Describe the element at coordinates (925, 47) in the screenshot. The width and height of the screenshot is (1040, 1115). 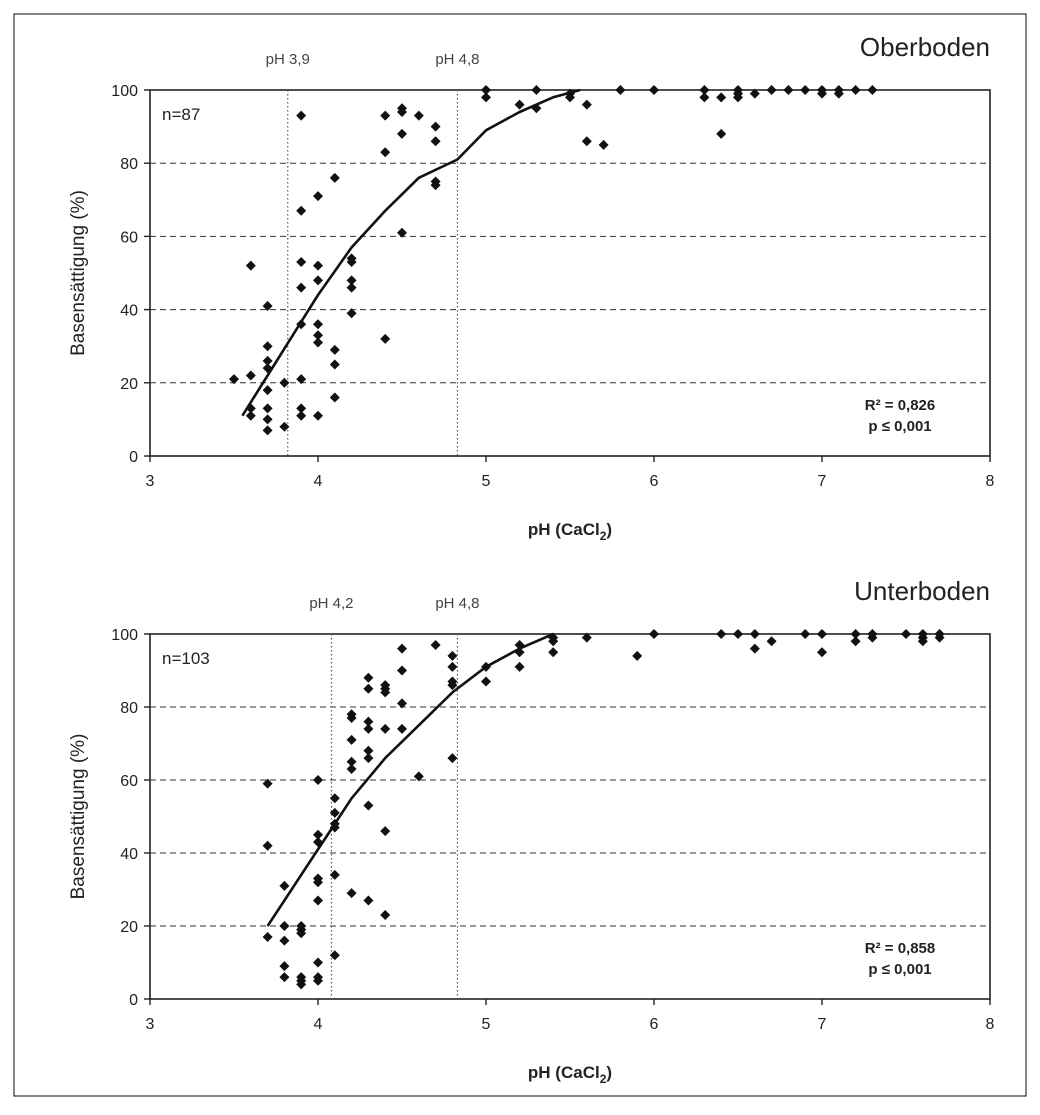
I see `chart-title: Oberboden` at that location.